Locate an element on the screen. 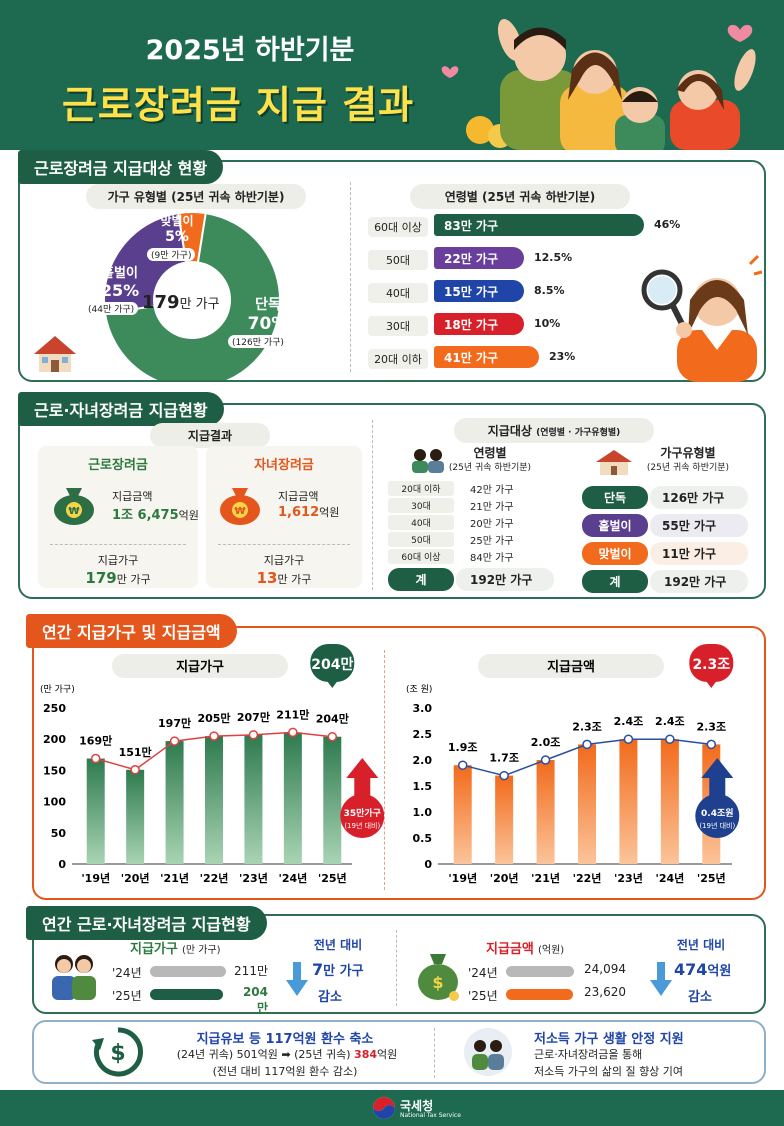 This screenshot has height=1126, width=784. y-tick-label: 2.0 is located at coordinates (423, 760).